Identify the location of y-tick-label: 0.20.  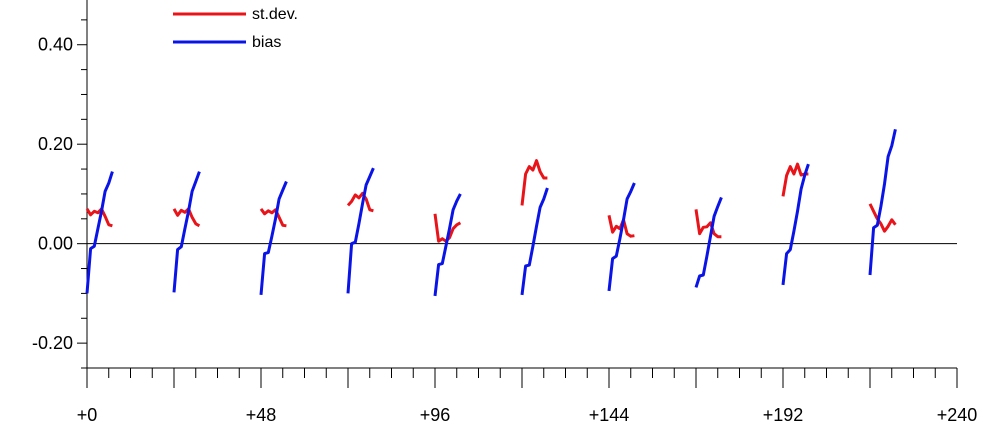
(55, 144).